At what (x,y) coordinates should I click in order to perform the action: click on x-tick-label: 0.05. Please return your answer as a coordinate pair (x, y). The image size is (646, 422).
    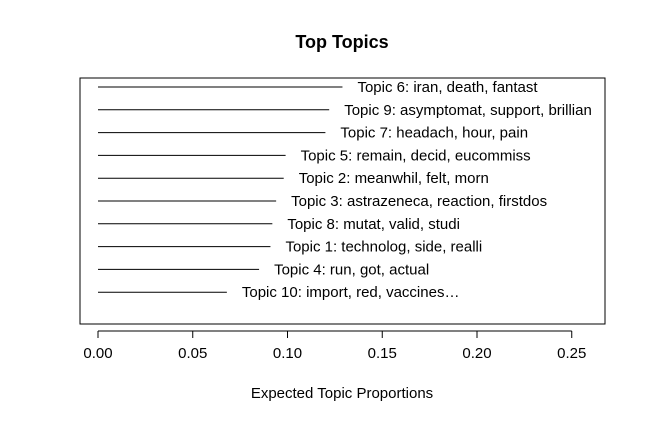
    Looking at the image, I should click on (192, 353).